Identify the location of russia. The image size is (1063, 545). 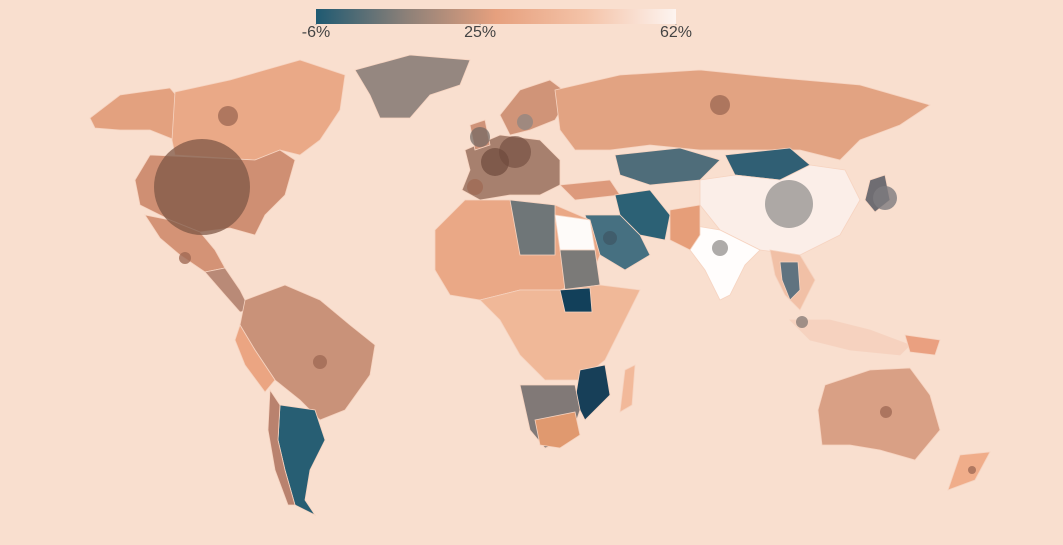
(742, 115).